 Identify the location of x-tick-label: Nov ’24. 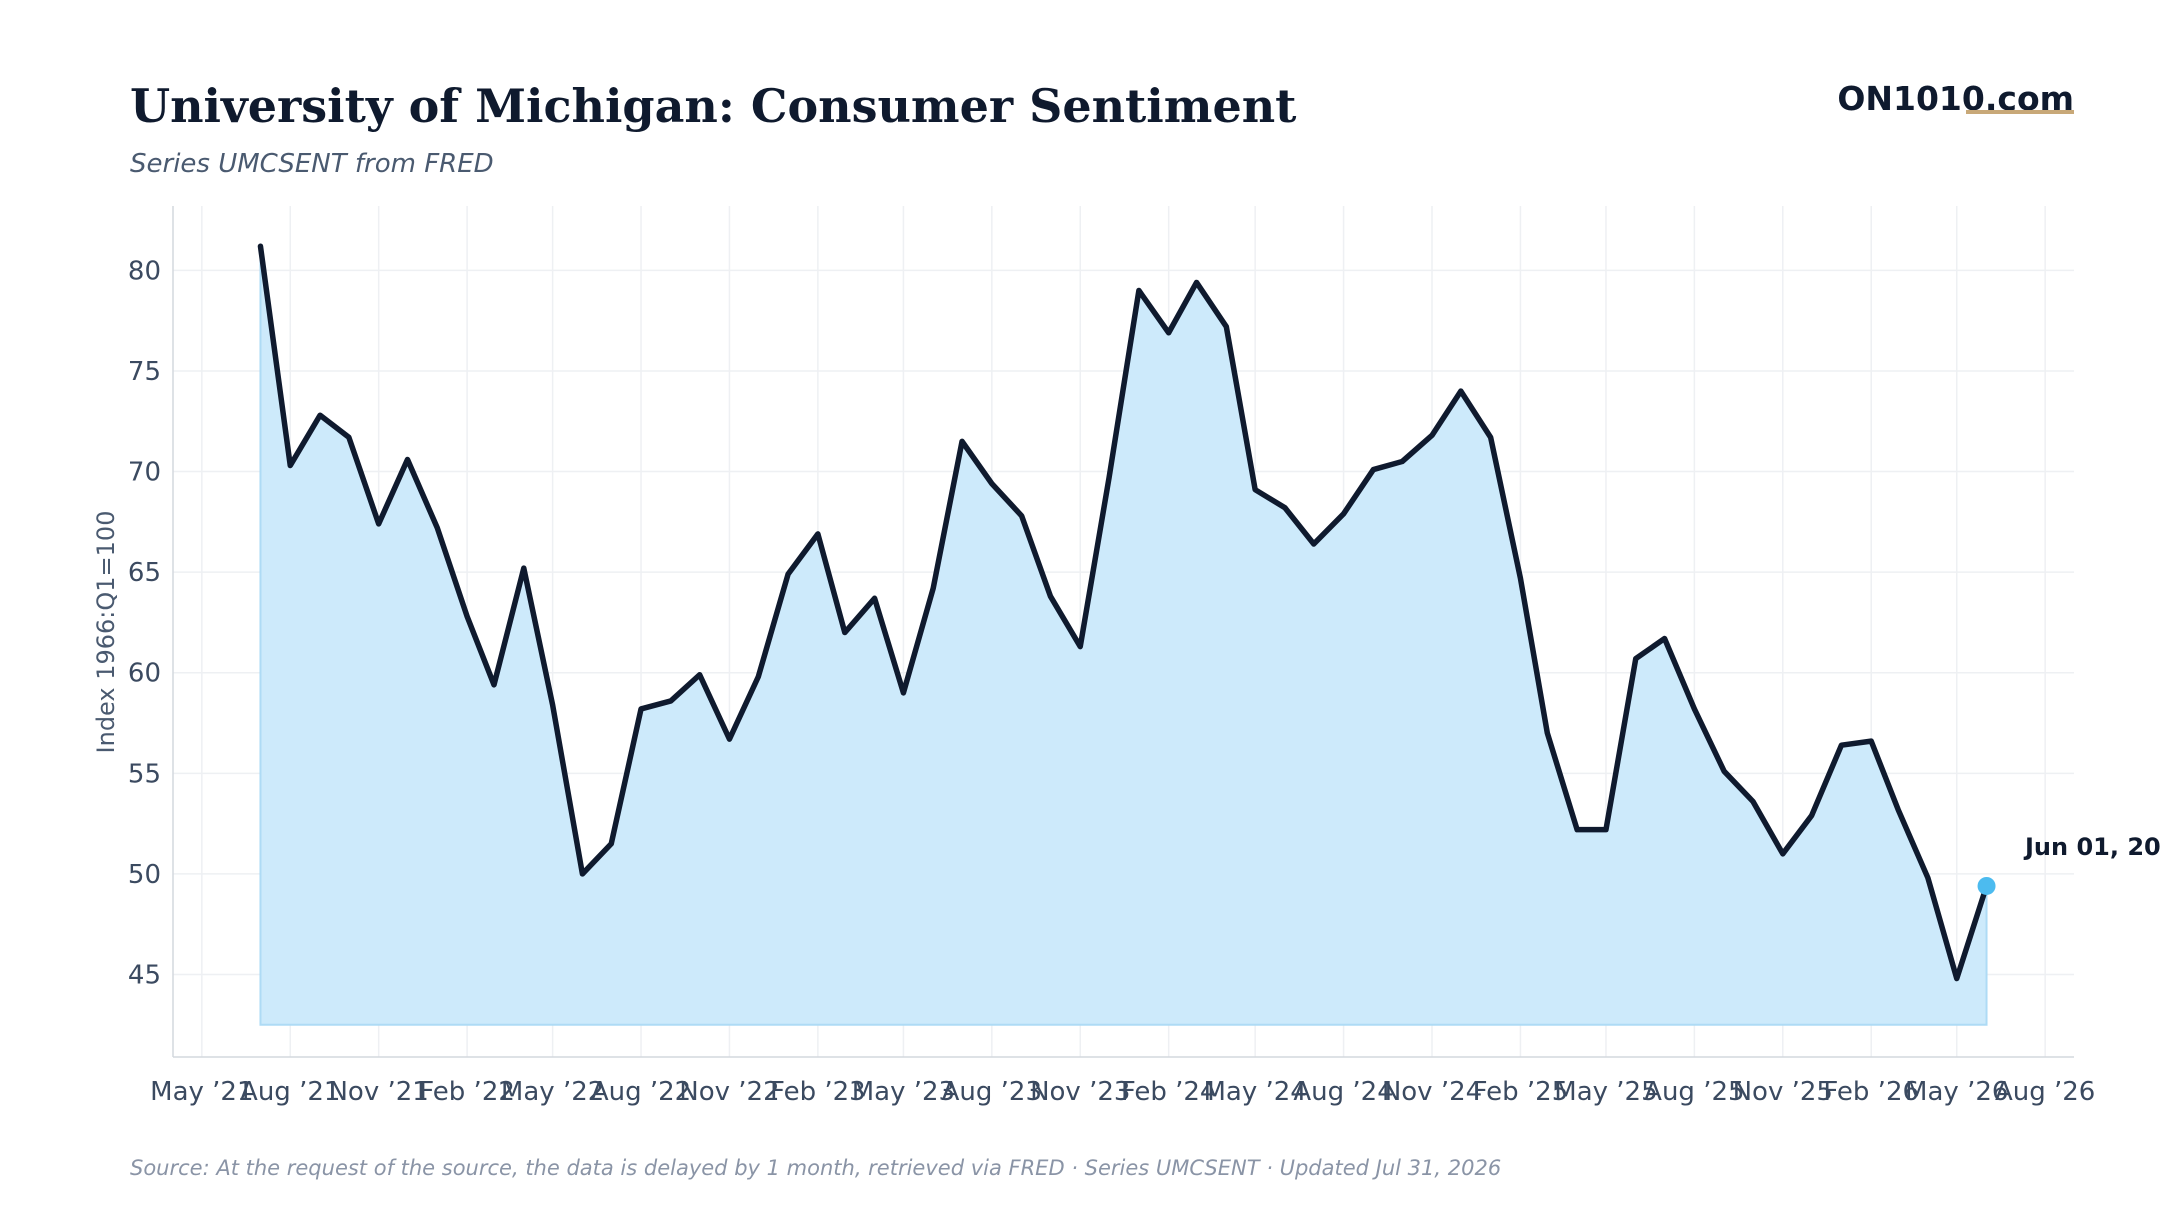
(1432, 1092).